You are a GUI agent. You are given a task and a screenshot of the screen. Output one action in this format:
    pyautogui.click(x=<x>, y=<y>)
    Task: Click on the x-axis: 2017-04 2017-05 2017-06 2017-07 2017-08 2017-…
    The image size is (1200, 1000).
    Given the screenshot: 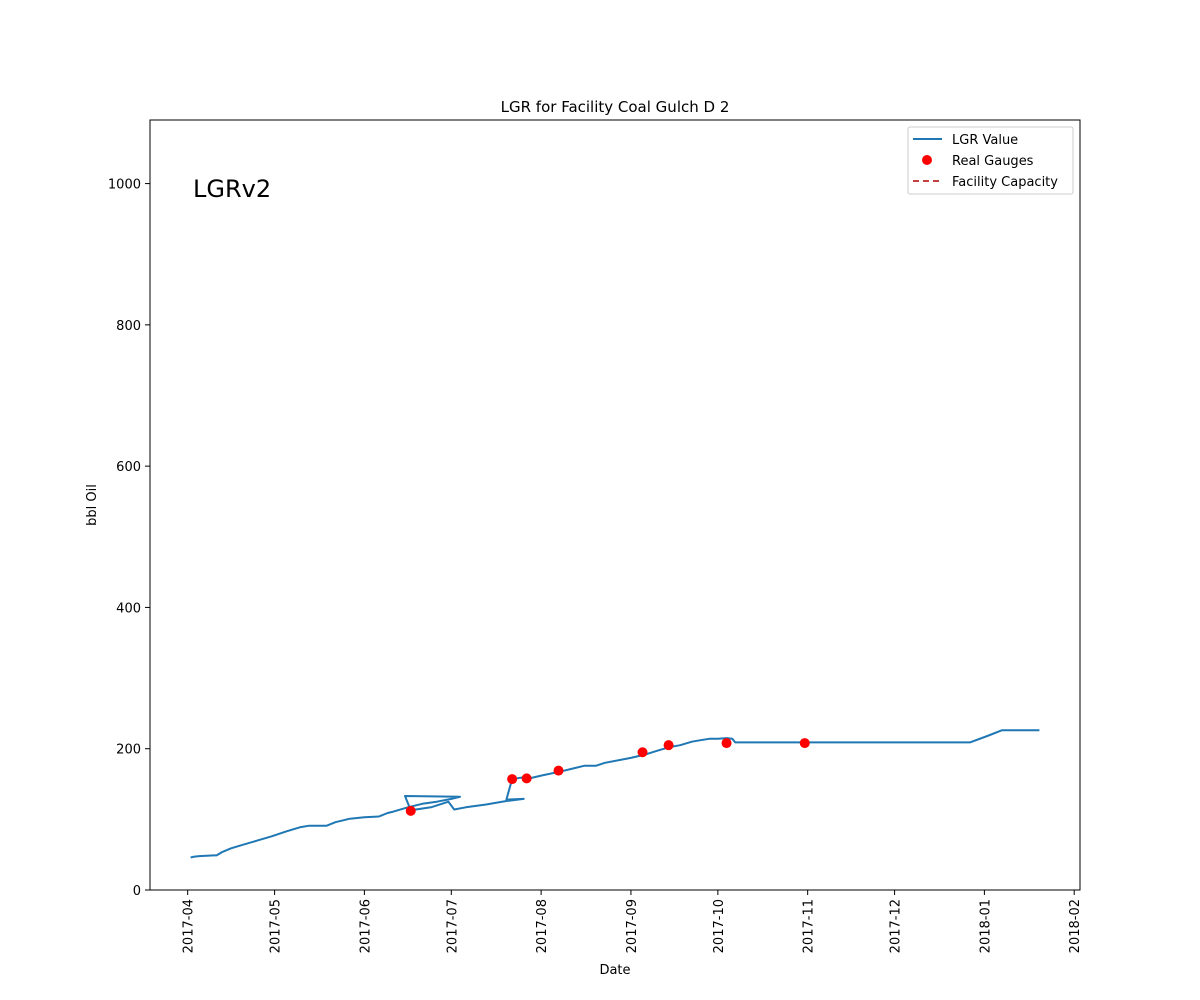 What is the action you would take?
    pyautogui.click(x=632, y=921)
    